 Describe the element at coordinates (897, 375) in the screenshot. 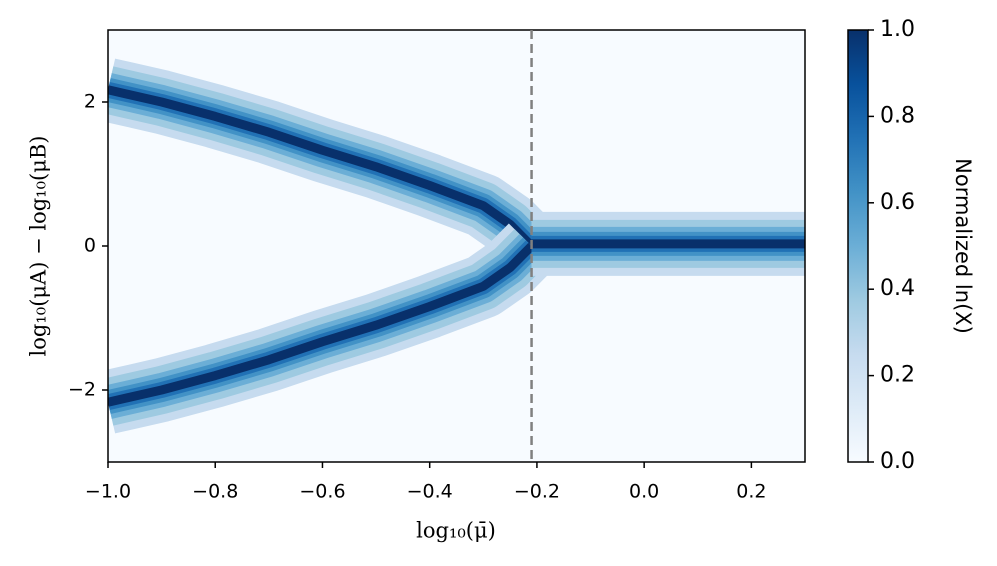

I see `colorbar-tick-label: 0.2` at that location.